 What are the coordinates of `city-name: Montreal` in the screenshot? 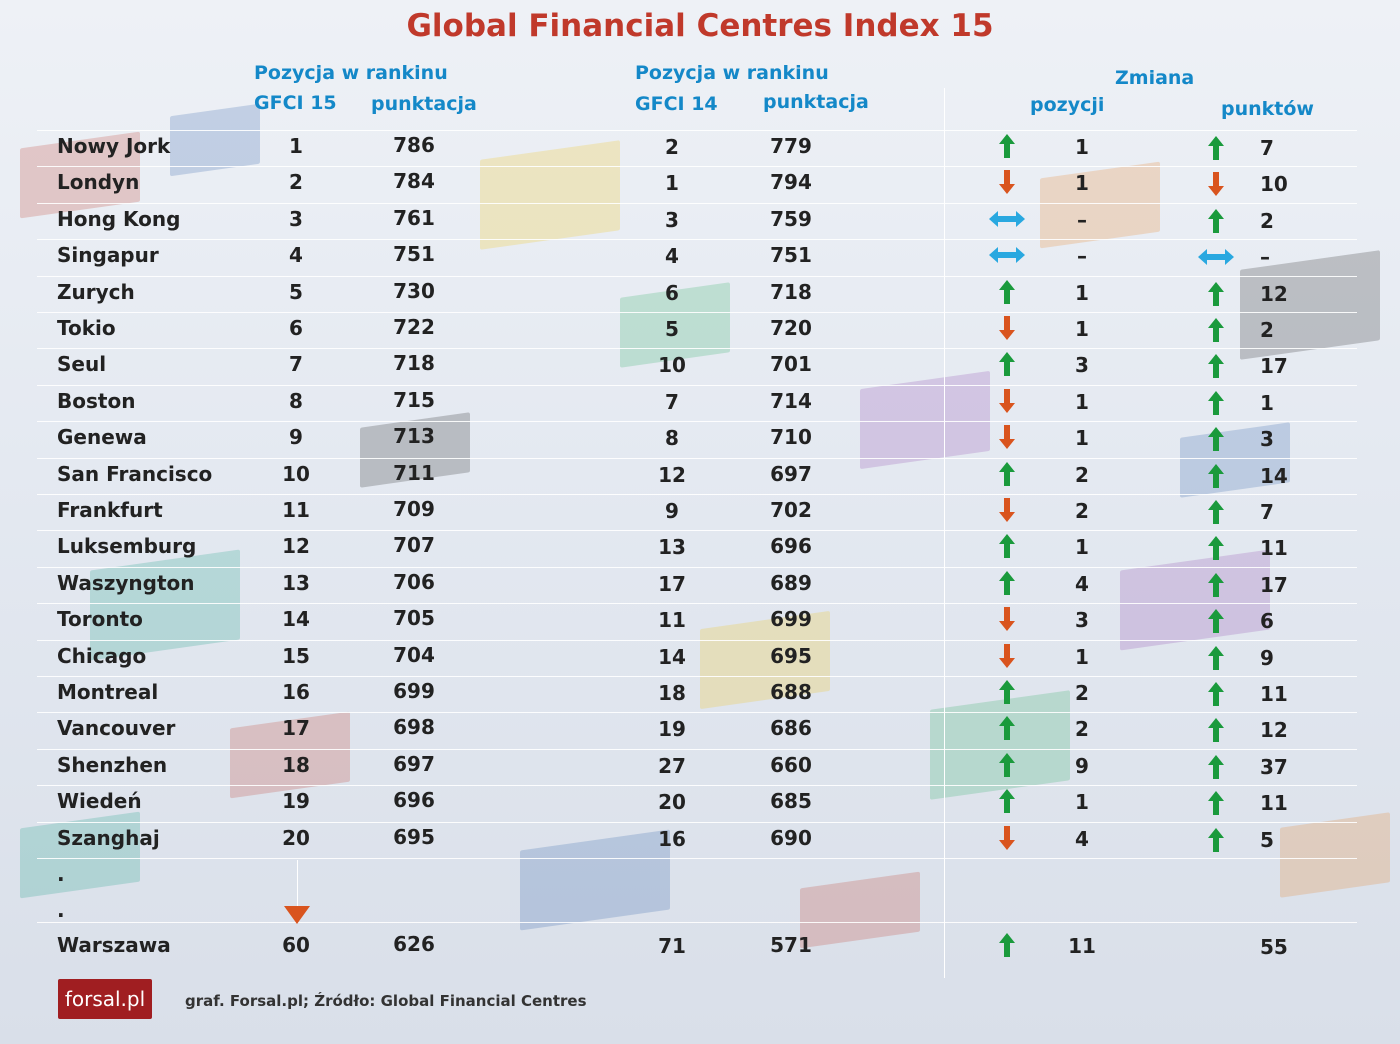 It's located at (108, 692).